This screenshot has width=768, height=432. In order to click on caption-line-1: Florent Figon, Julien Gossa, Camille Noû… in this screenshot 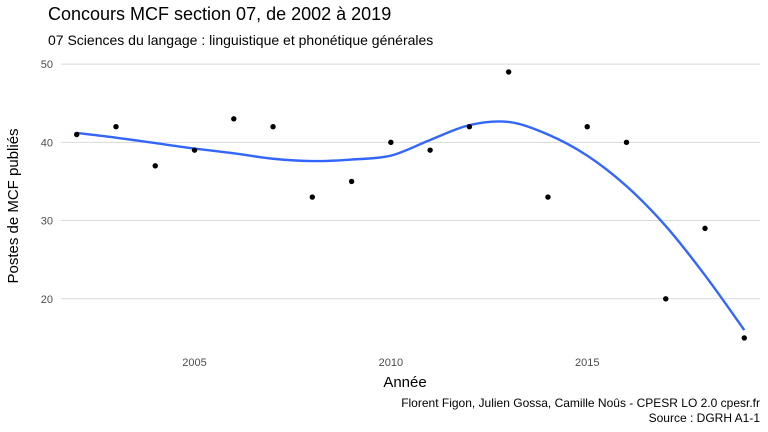, I will do `click(580, 403)`.